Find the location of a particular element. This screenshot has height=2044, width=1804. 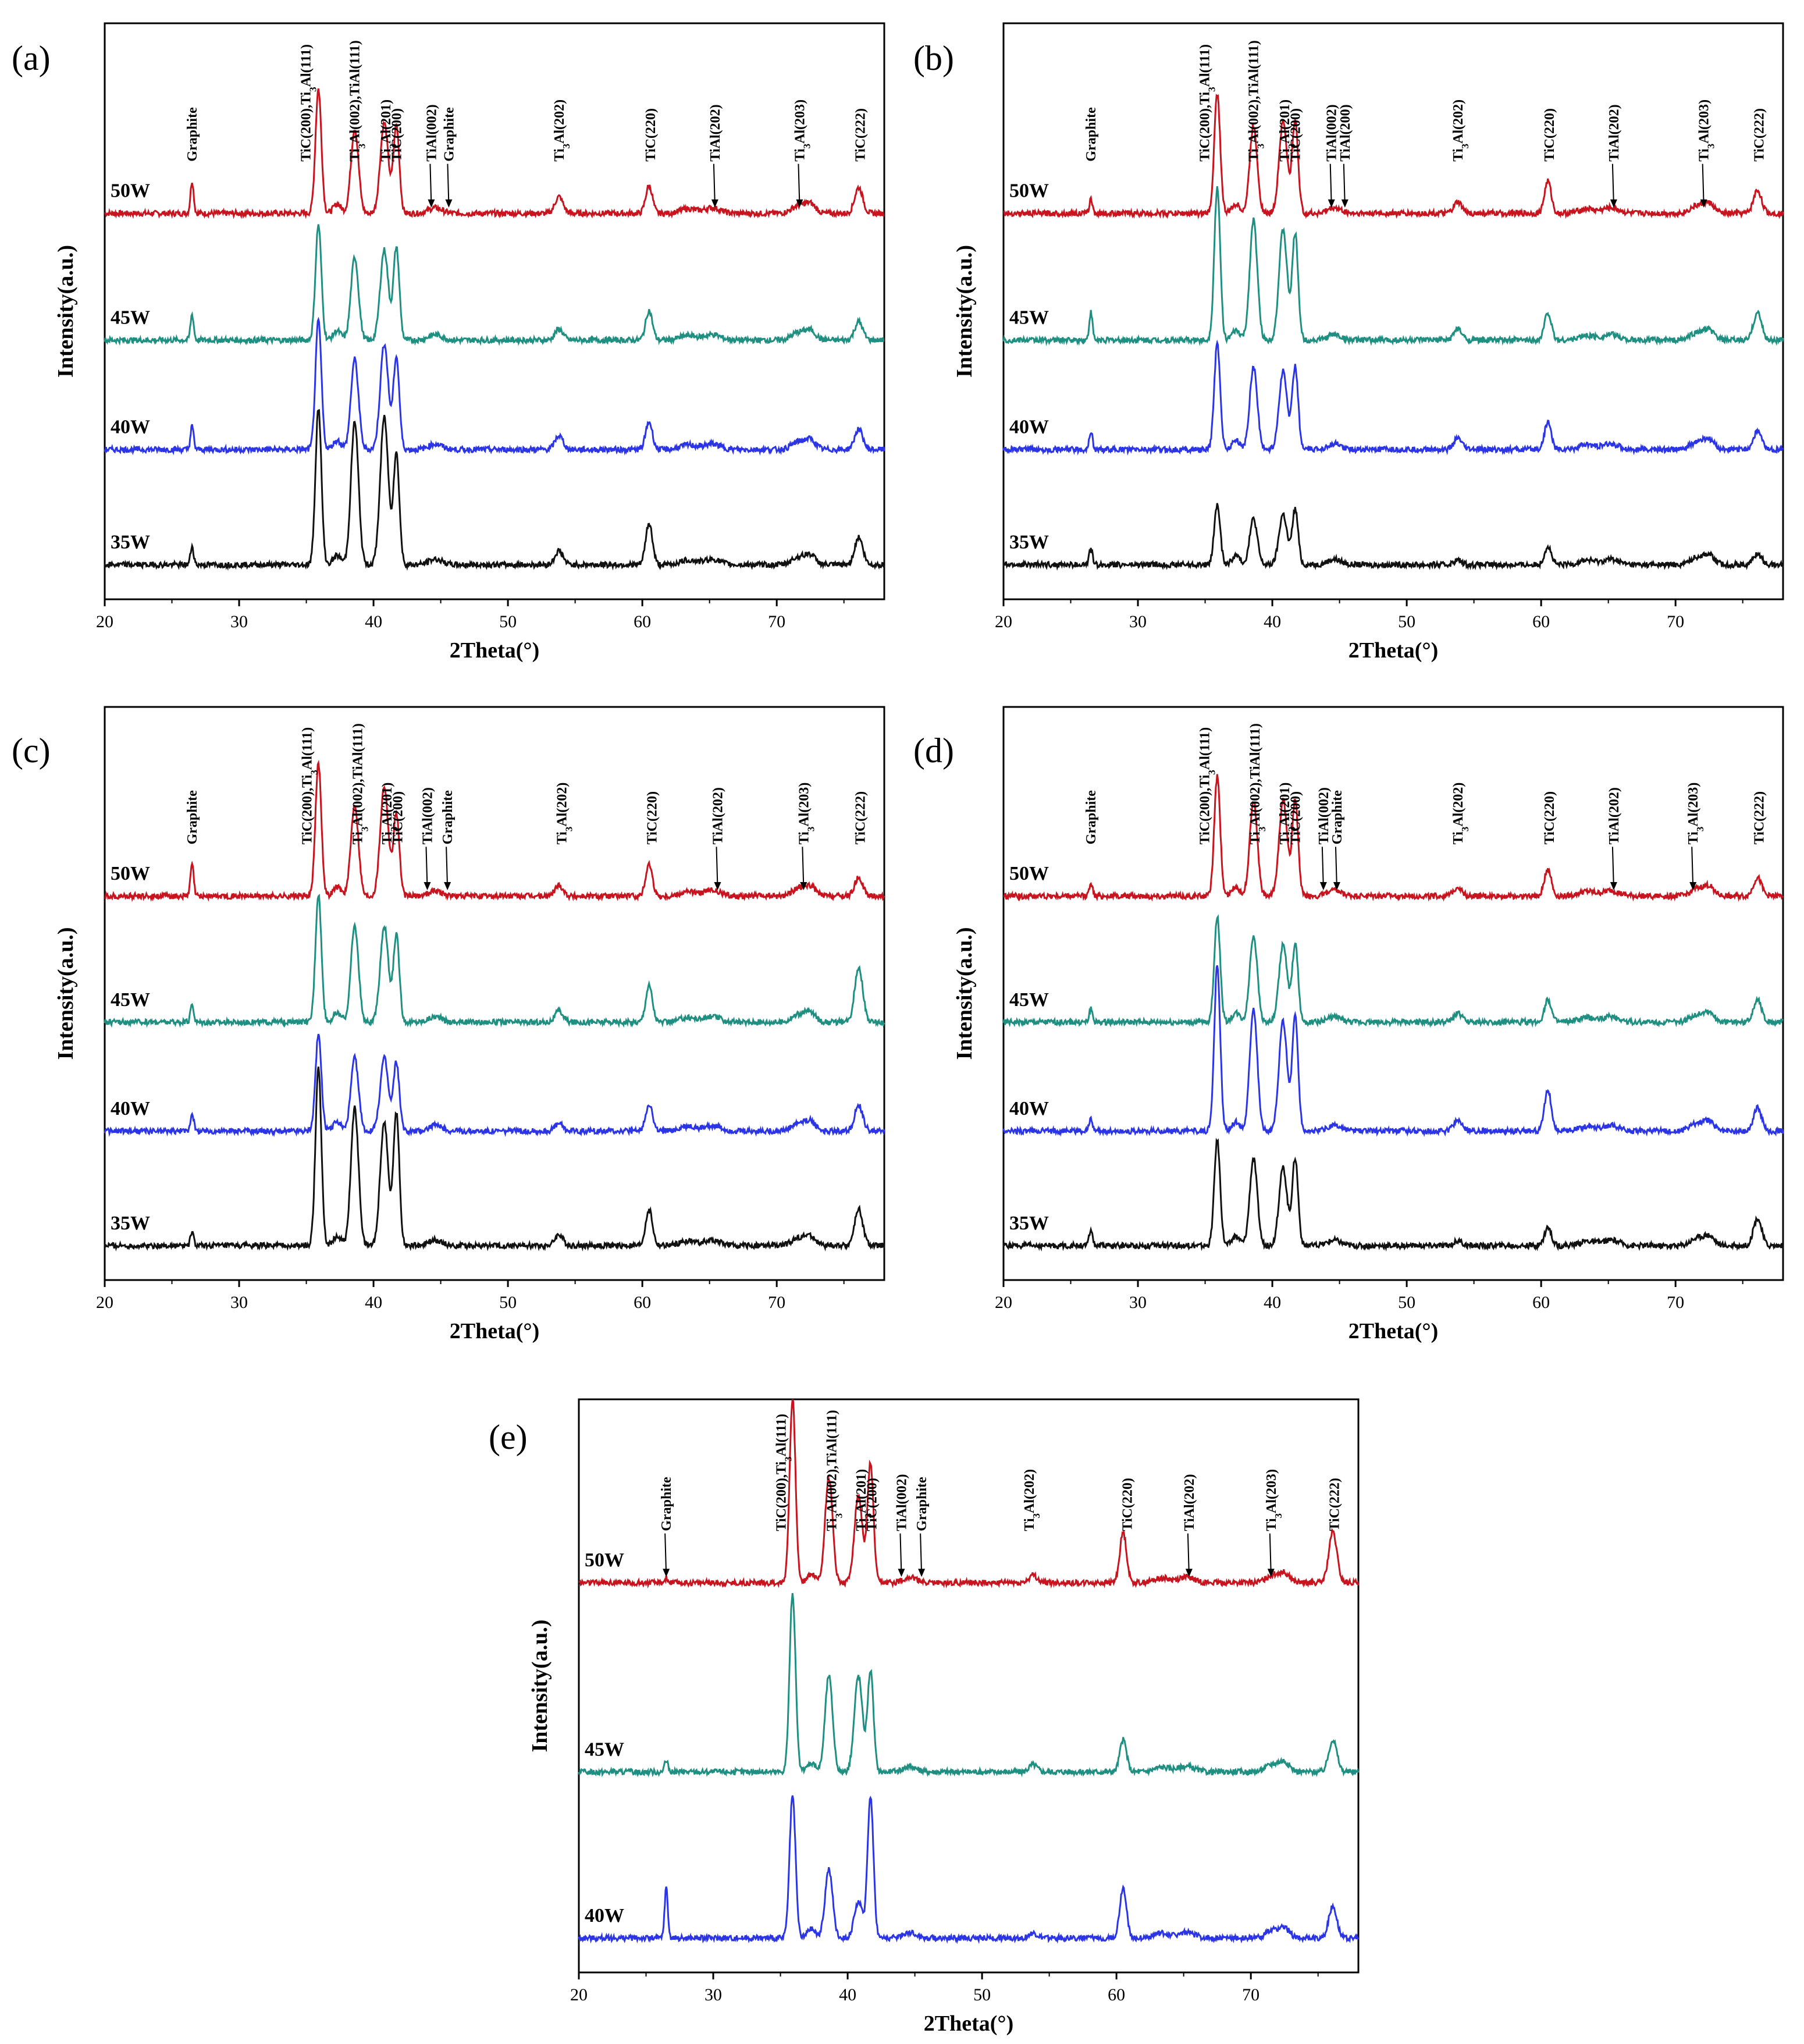

series-line-35W is located at coordinates (1393, 1194).